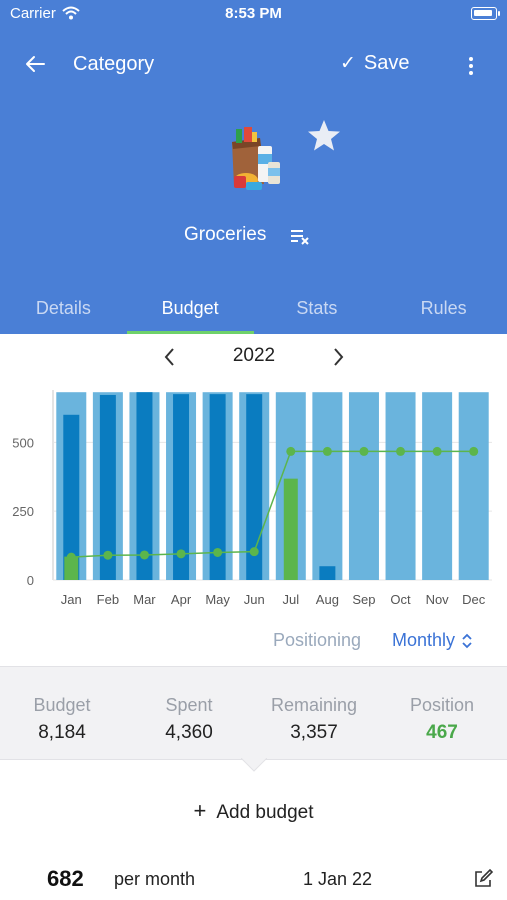 The width and height of the screenshot is (507, 900). I want to click on back-button, so click(35, 64).